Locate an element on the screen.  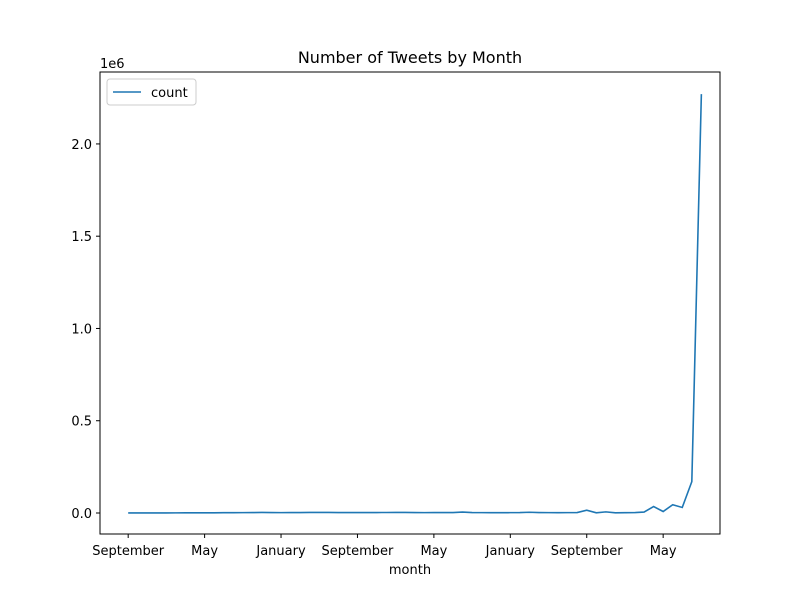
y-tick-label: 0.0 is located at coordinates (81, 514).